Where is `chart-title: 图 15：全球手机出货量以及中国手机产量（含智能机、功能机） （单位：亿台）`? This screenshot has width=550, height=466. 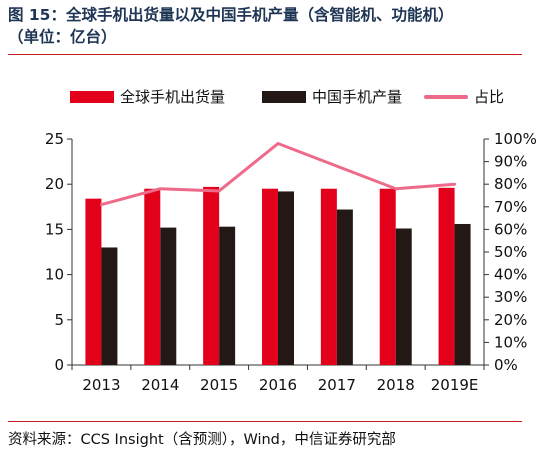
chart-title: 图 15：全球手机出货量以及中国手机产量（含智能机、功能机） （单位：亿台） is located at coordinates (278, 26).